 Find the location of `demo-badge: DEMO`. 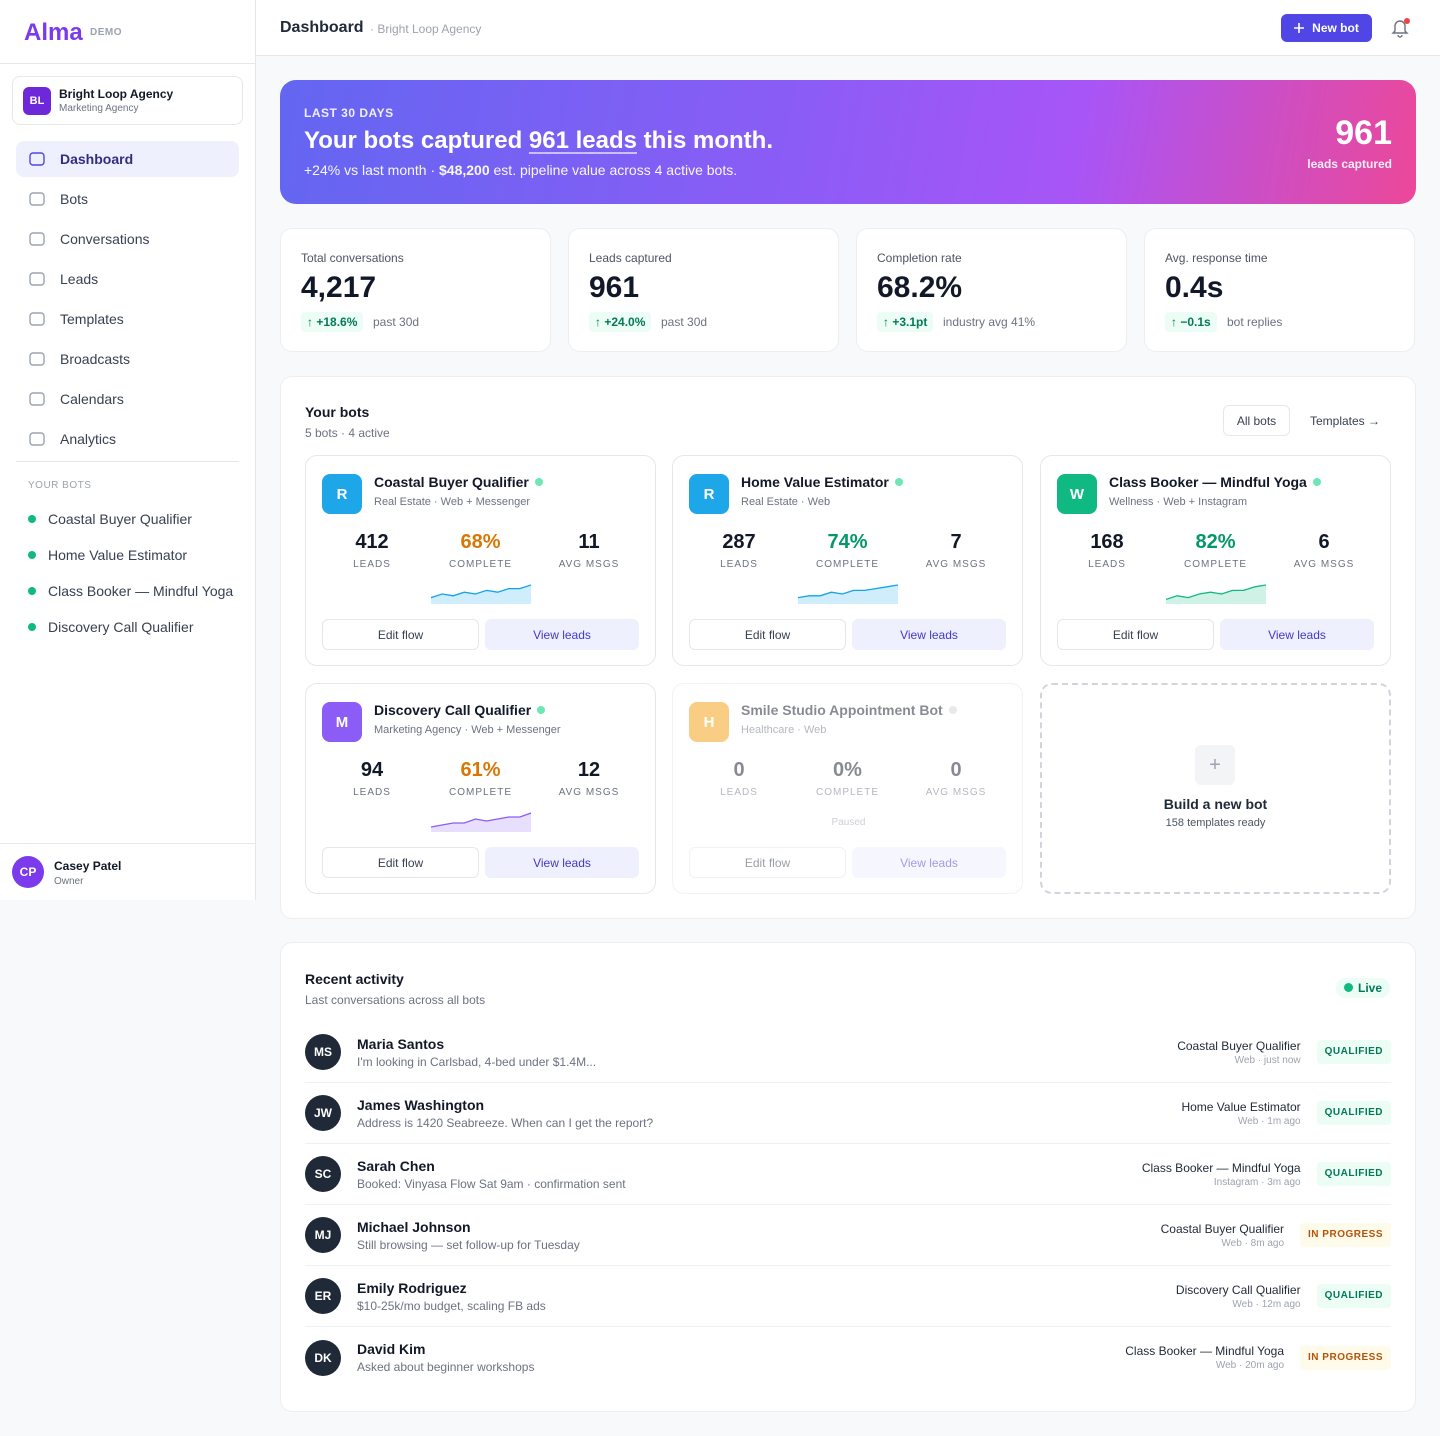

demo-badge: DEMO is located at coordinates (106, 32).